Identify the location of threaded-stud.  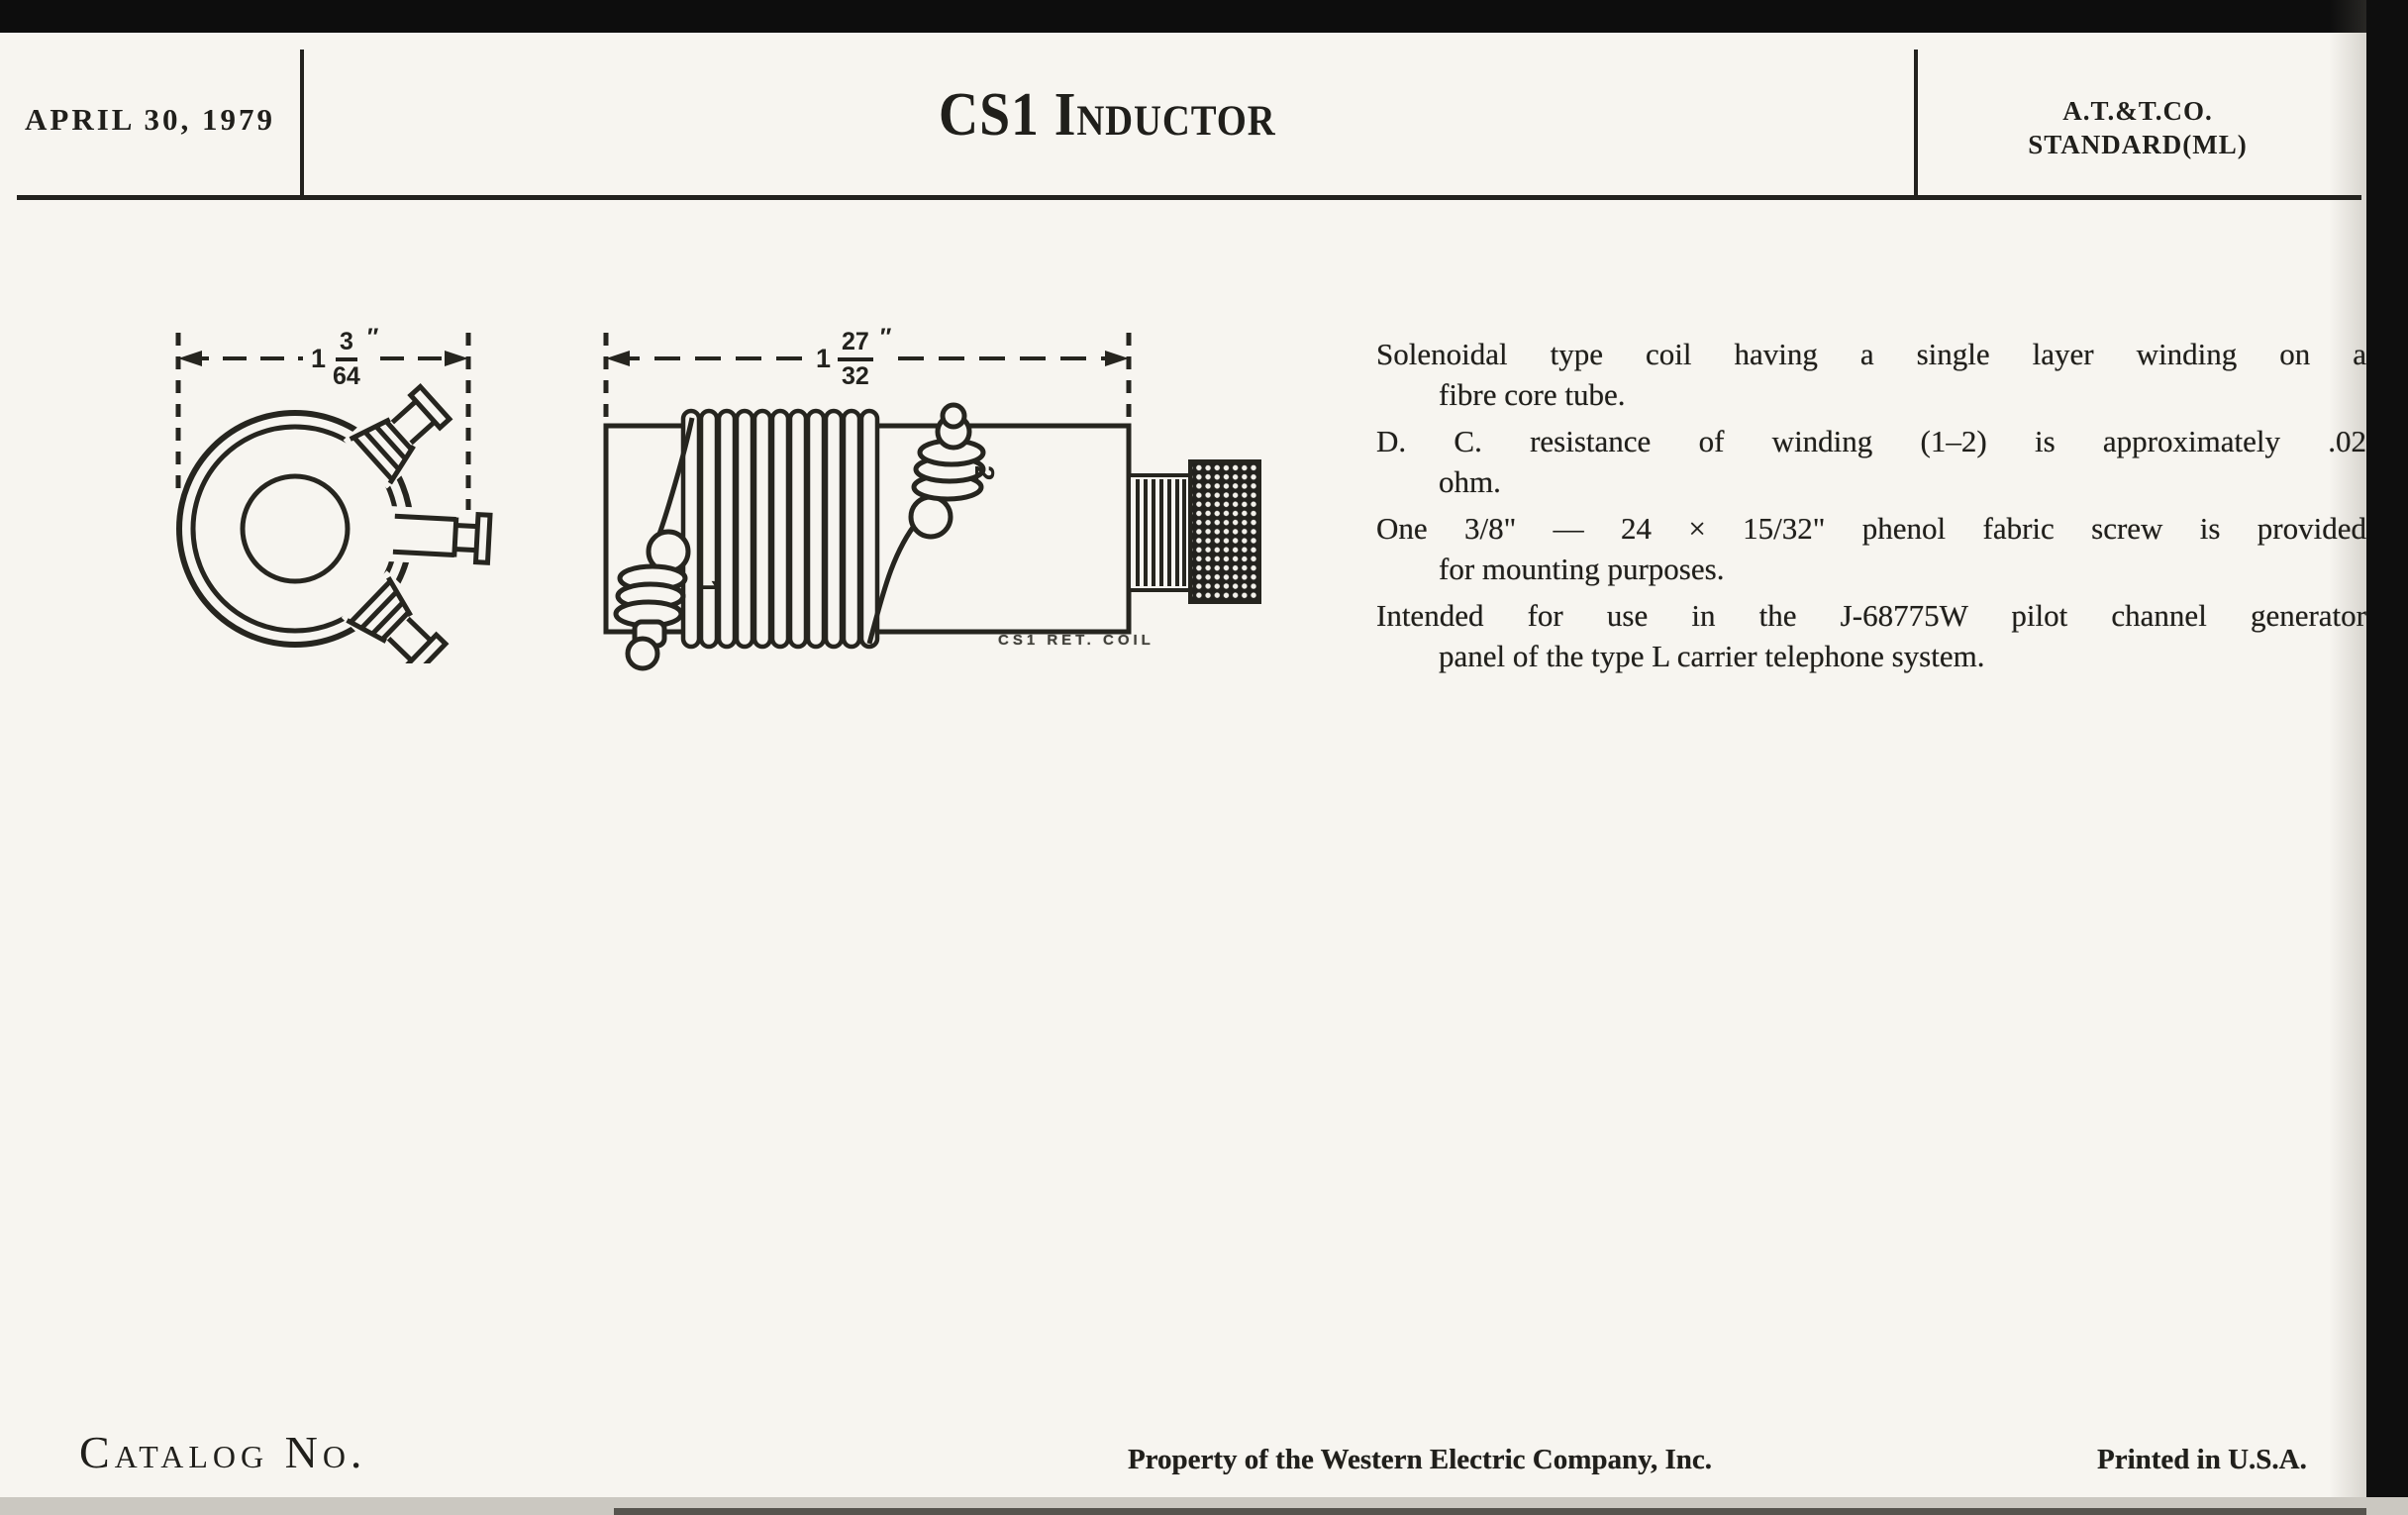
(1159, 532).